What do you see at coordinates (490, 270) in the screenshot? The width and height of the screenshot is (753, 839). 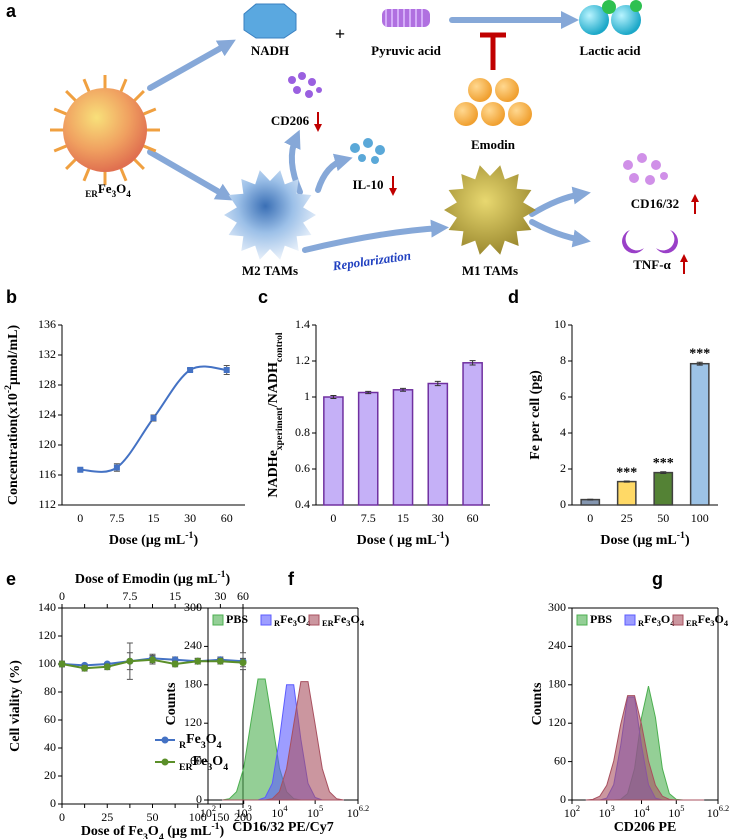 I see `label: M1 TAMs` at bounding box center [490, 270].